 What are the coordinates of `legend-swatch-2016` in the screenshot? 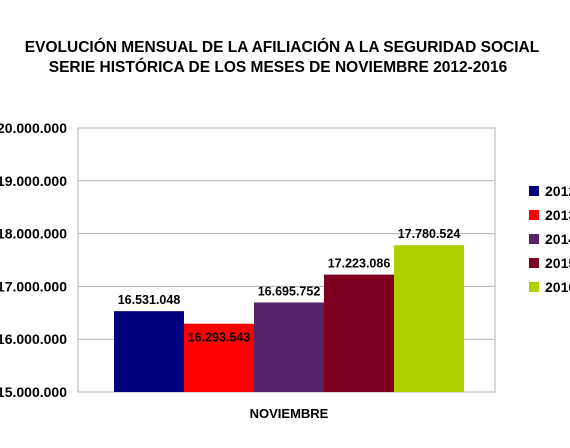 It's located at (534, 287).